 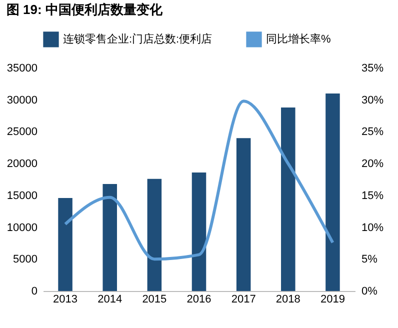 I want to click on y-tick-label: 20000, so click(x=22, y=164).